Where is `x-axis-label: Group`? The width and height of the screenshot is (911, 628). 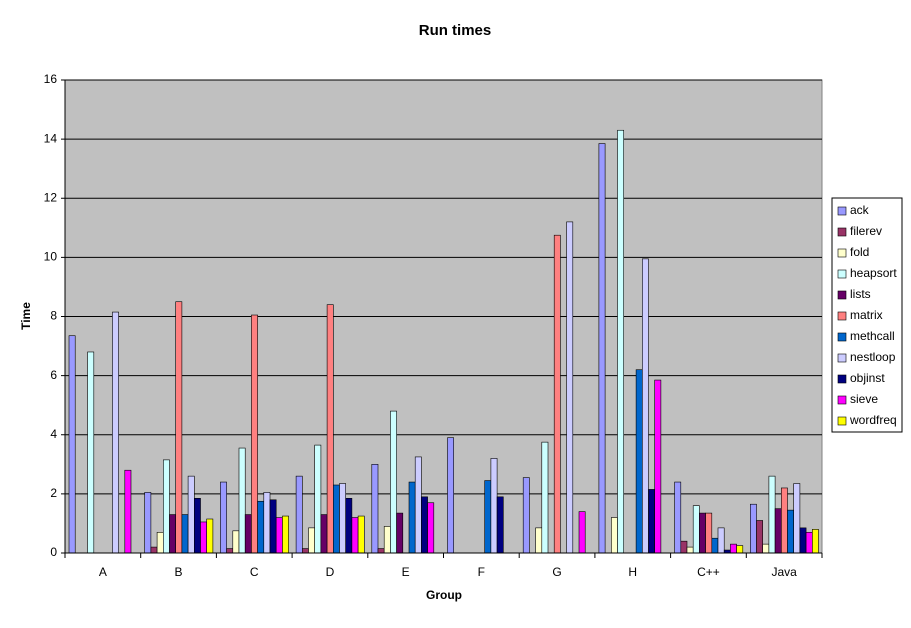
x-axis-label: Group is located at coordinates (444, 595).